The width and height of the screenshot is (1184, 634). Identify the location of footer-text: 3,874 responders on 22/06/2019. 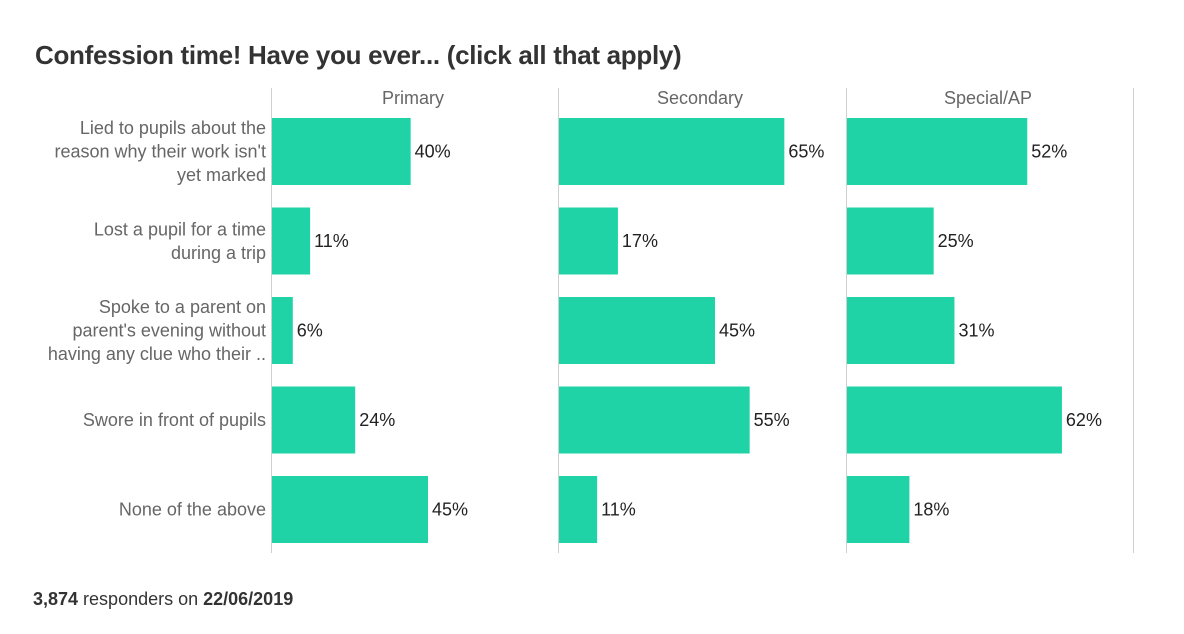
(163, 599).